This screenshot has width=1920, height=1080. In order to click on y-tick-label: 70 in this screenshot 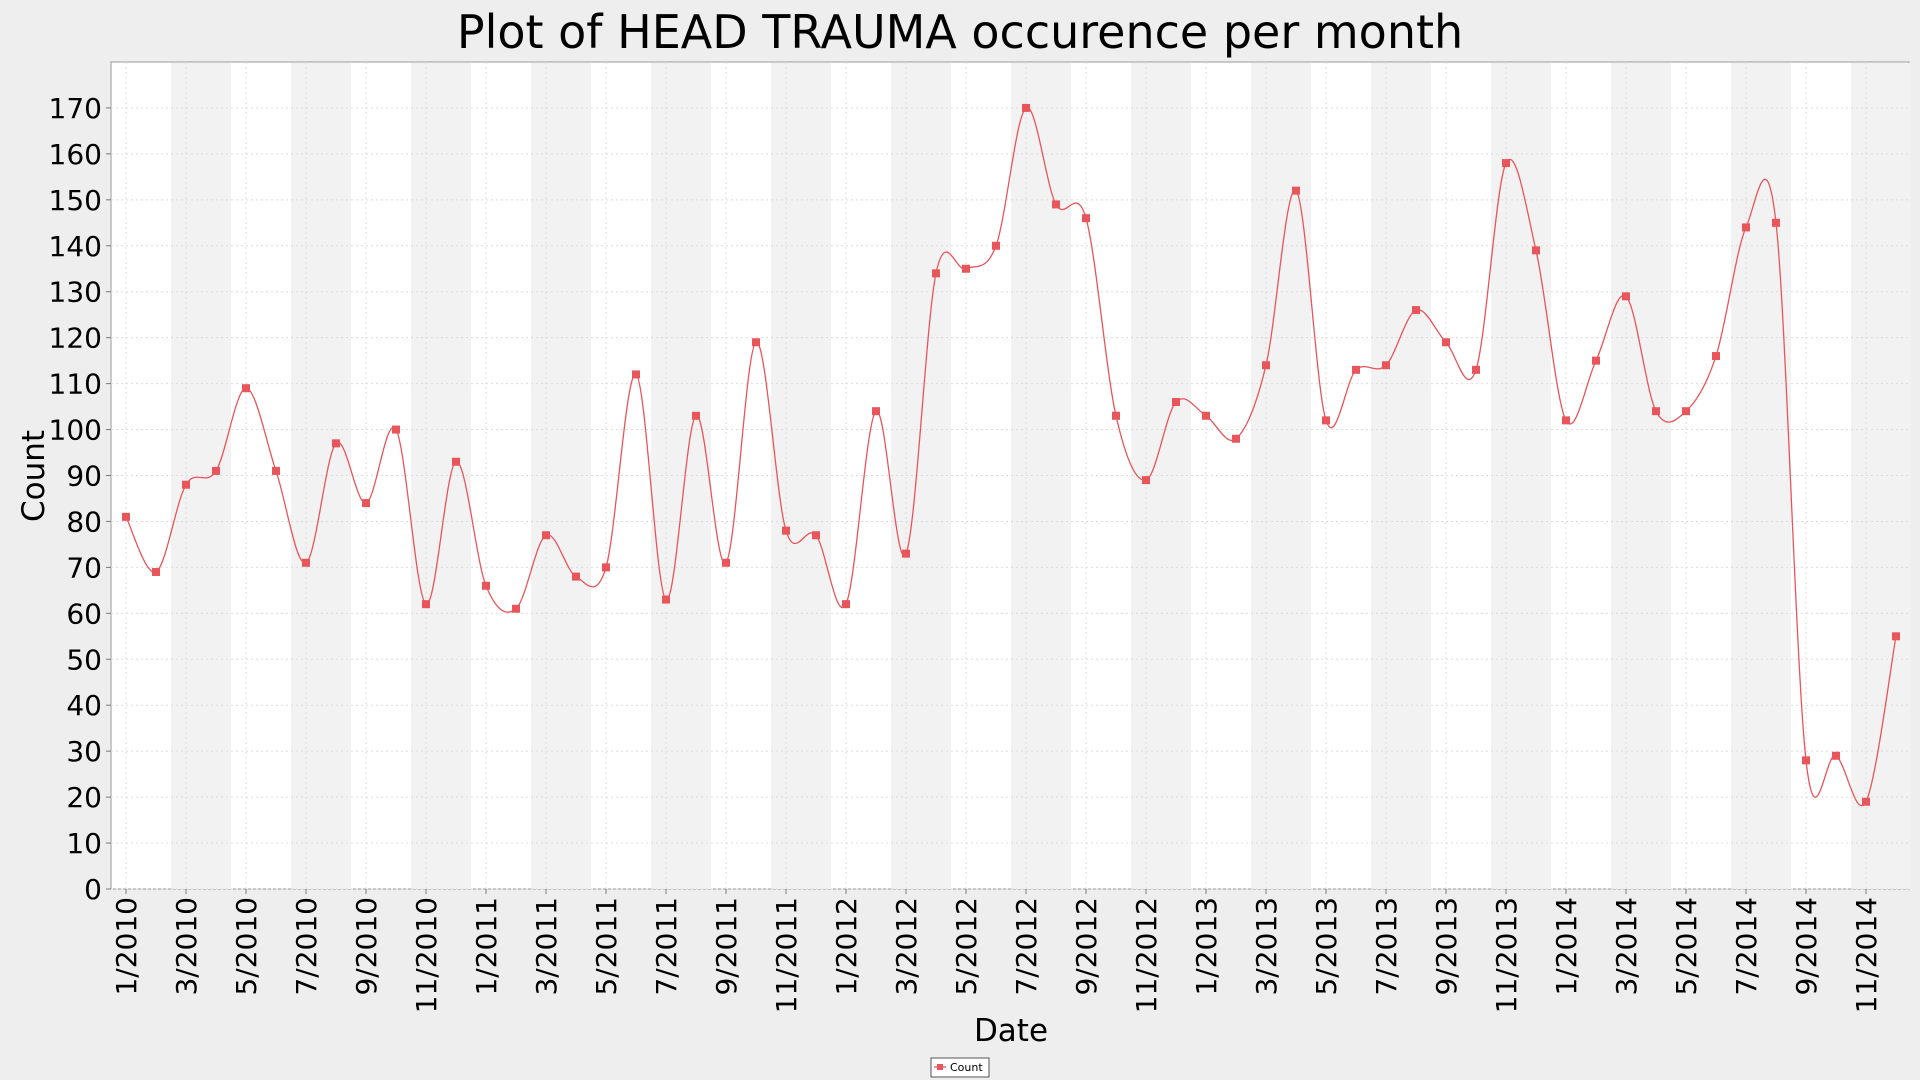, I will do `click(84, 567)`.